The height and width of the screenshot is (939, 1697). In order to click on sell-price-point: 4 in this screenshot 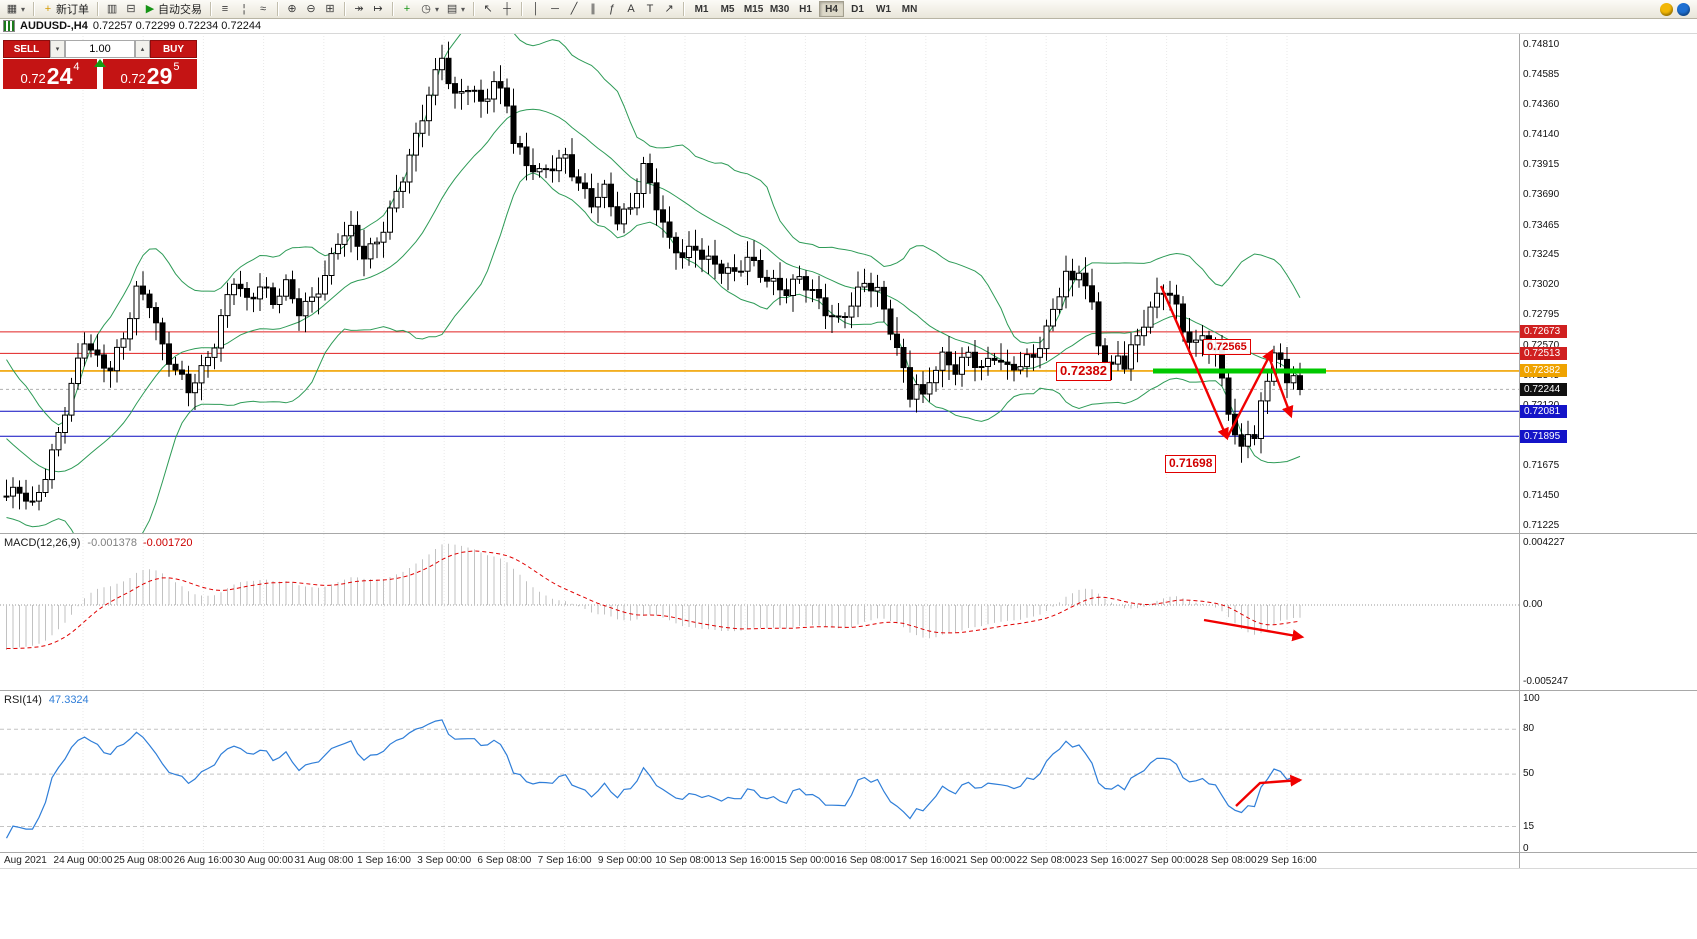, I will do `click(76, 67)`.